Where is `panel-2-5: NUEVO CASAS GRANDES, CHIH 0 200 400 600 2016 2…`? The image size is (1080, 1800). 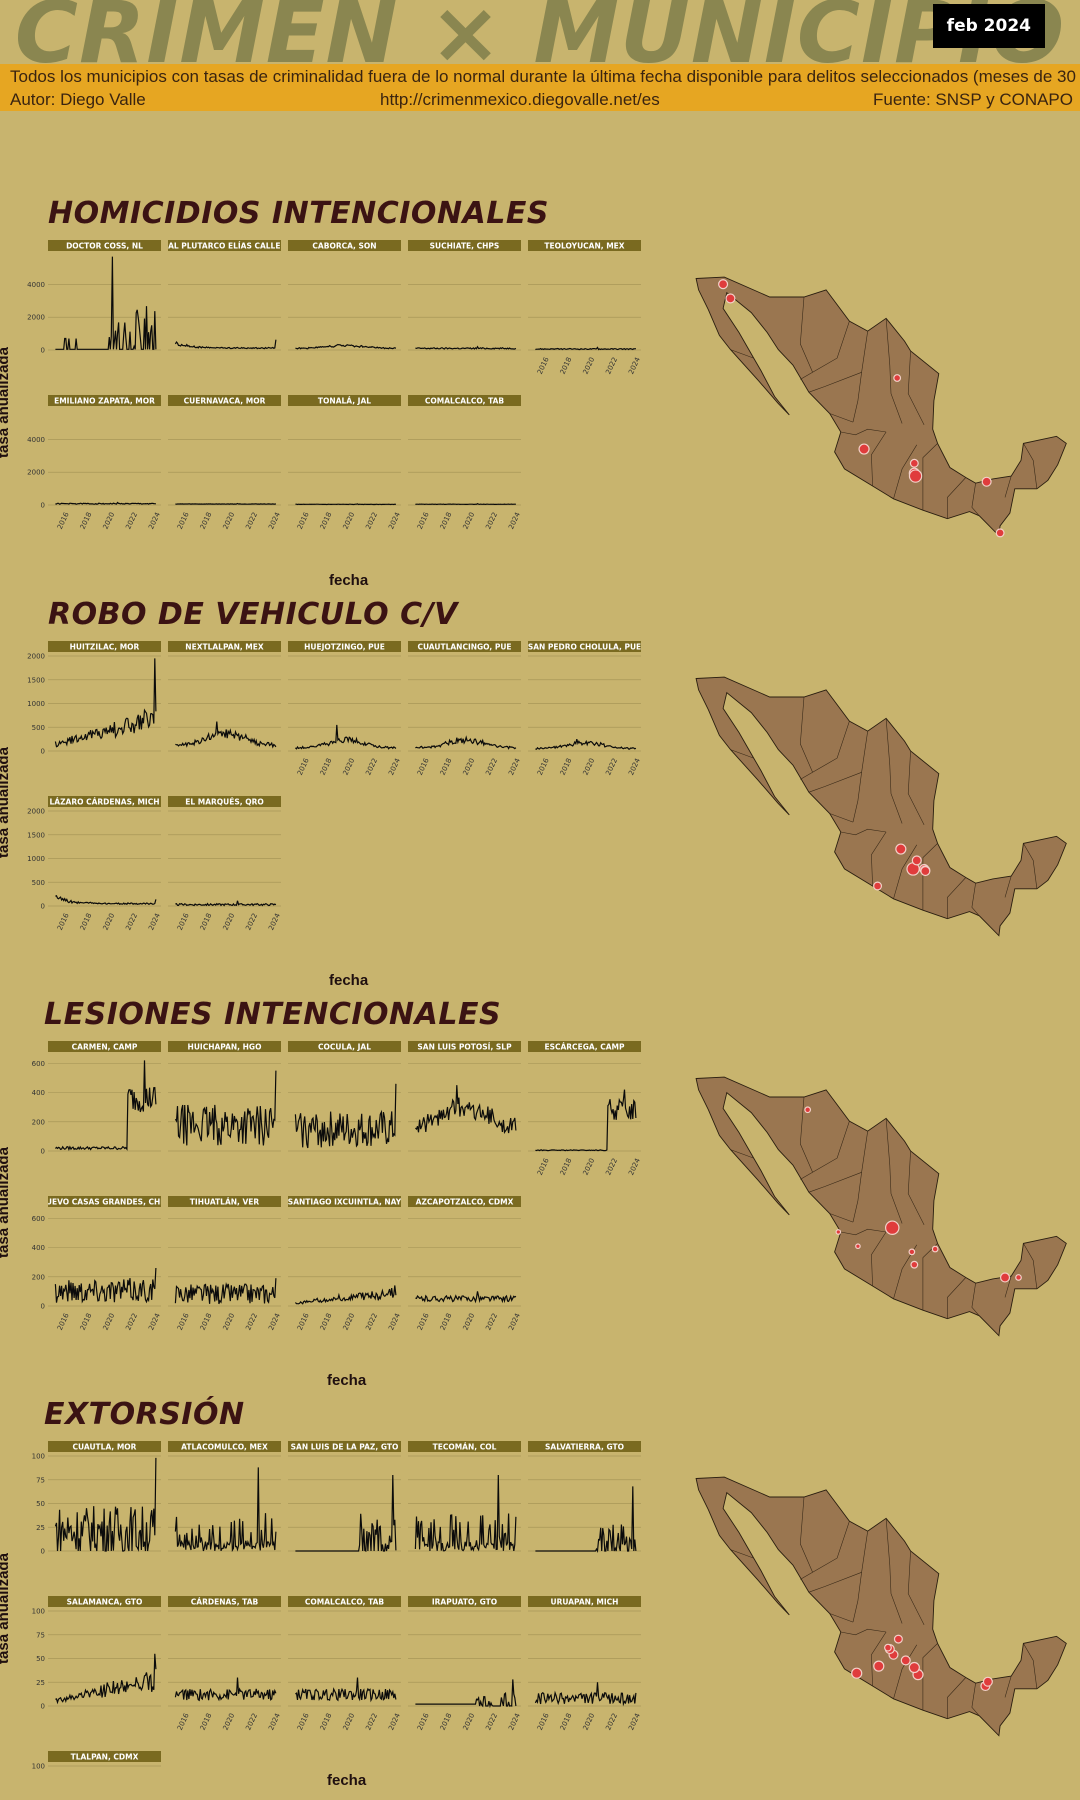 panel-2-5: NUEVO CASAS GRANDES, CHIH 0 200 400 600 2016 2… is located at coordinates (97, 1264).